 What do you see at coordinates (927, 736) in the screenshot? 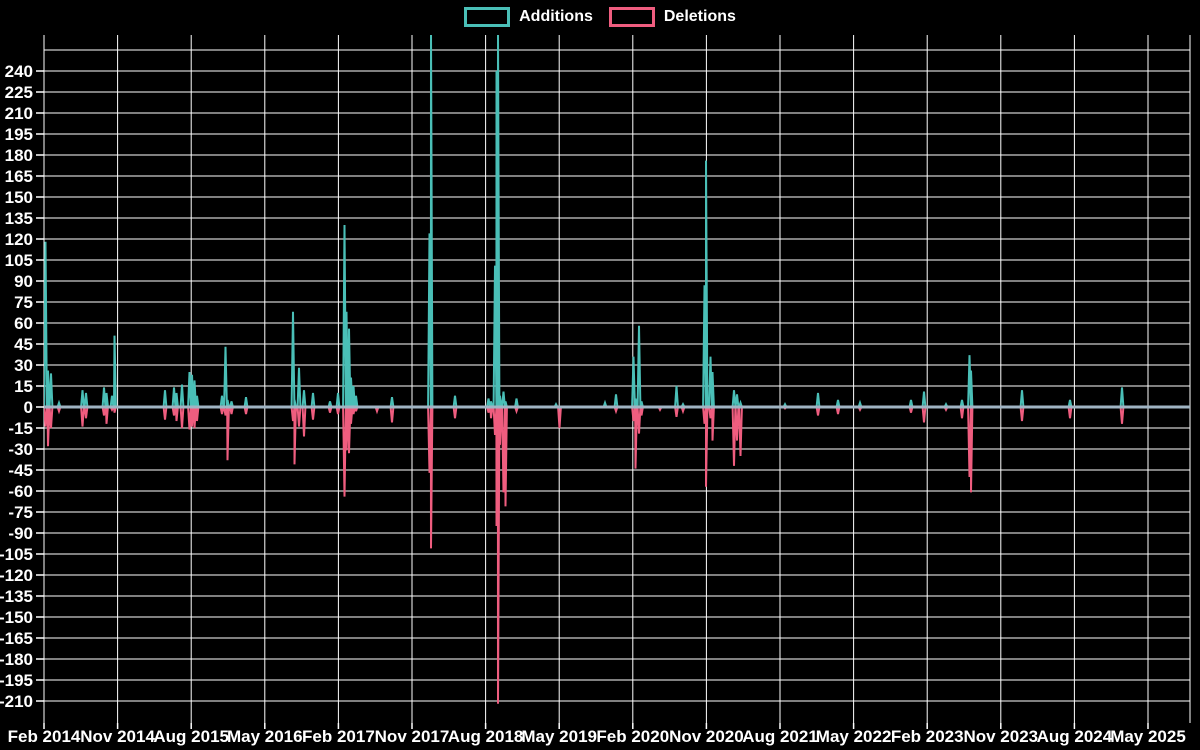
I see `x-tick-label: Feb 2023` at bounding box center [927, 736].